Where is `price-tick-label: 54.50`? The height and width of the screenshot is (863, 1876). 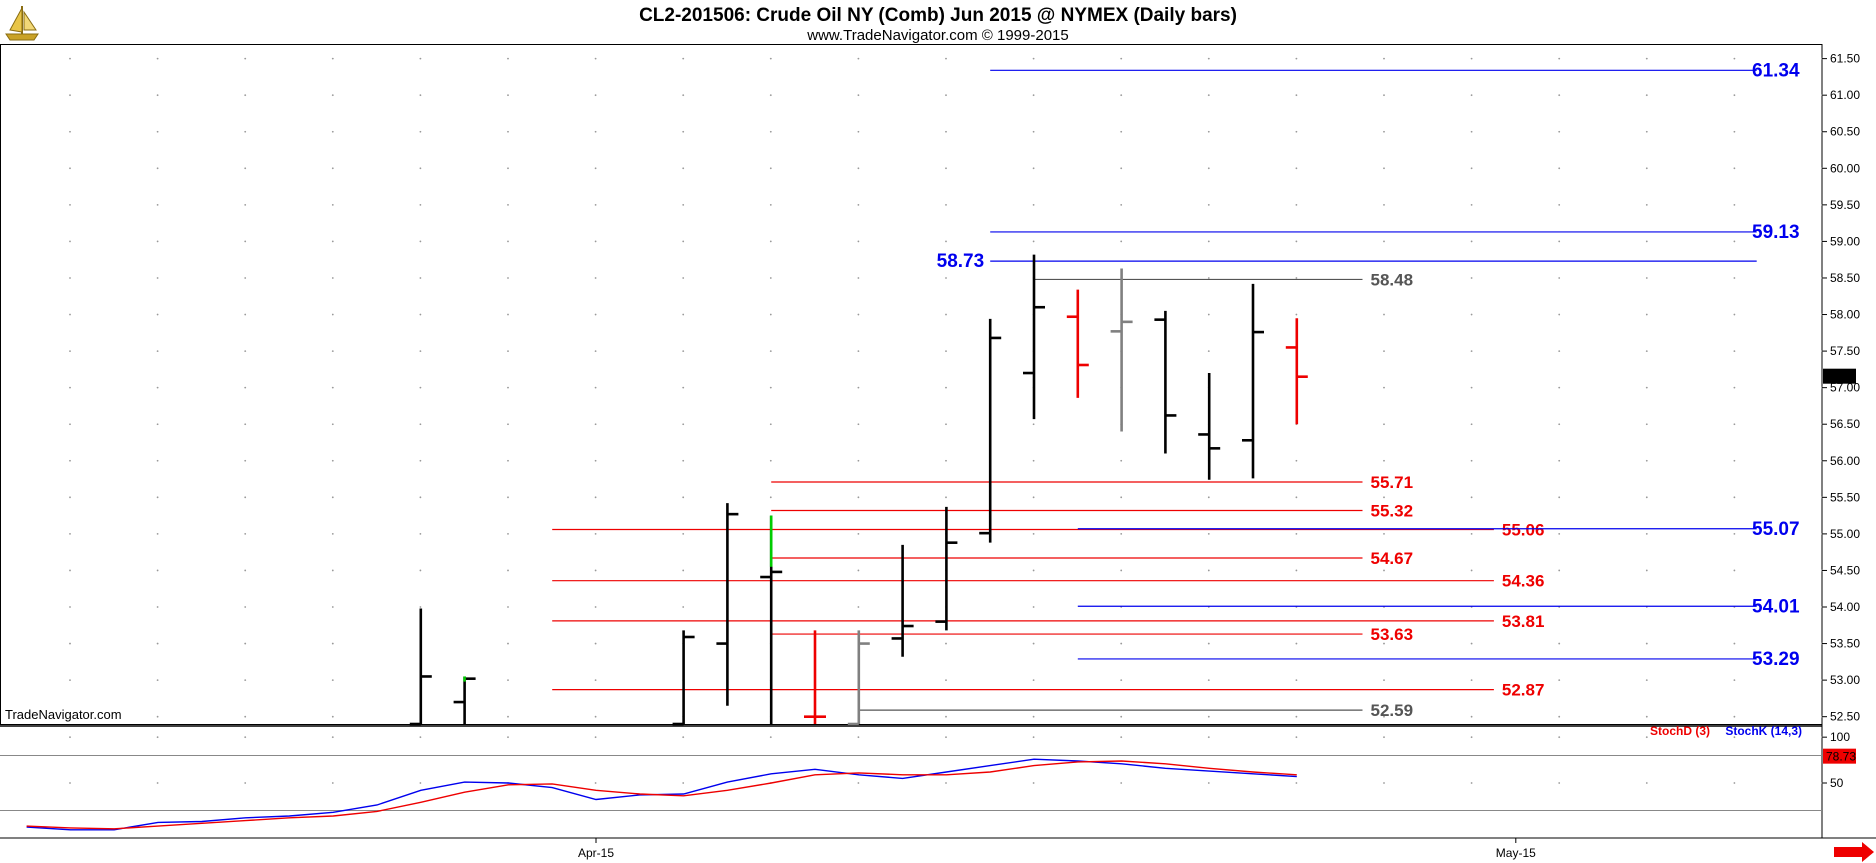 price-tick-label: 54.50 is located at coordinates (1845, 570).